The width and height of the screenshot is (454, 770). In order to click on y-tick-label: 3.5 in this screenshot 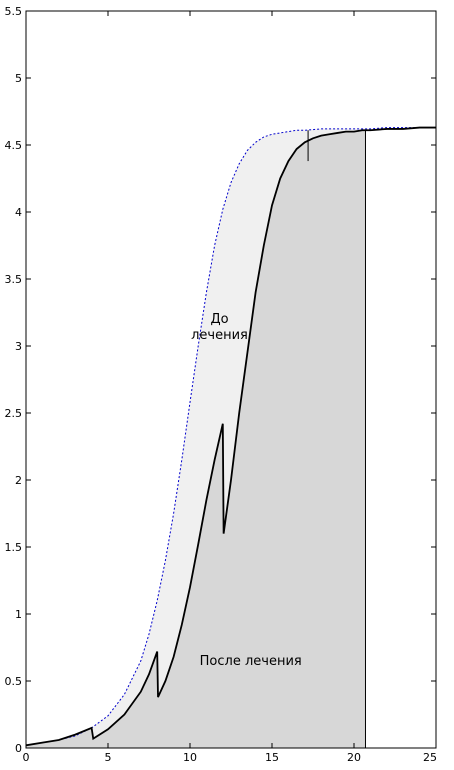, I will do `click(14, 279)`.